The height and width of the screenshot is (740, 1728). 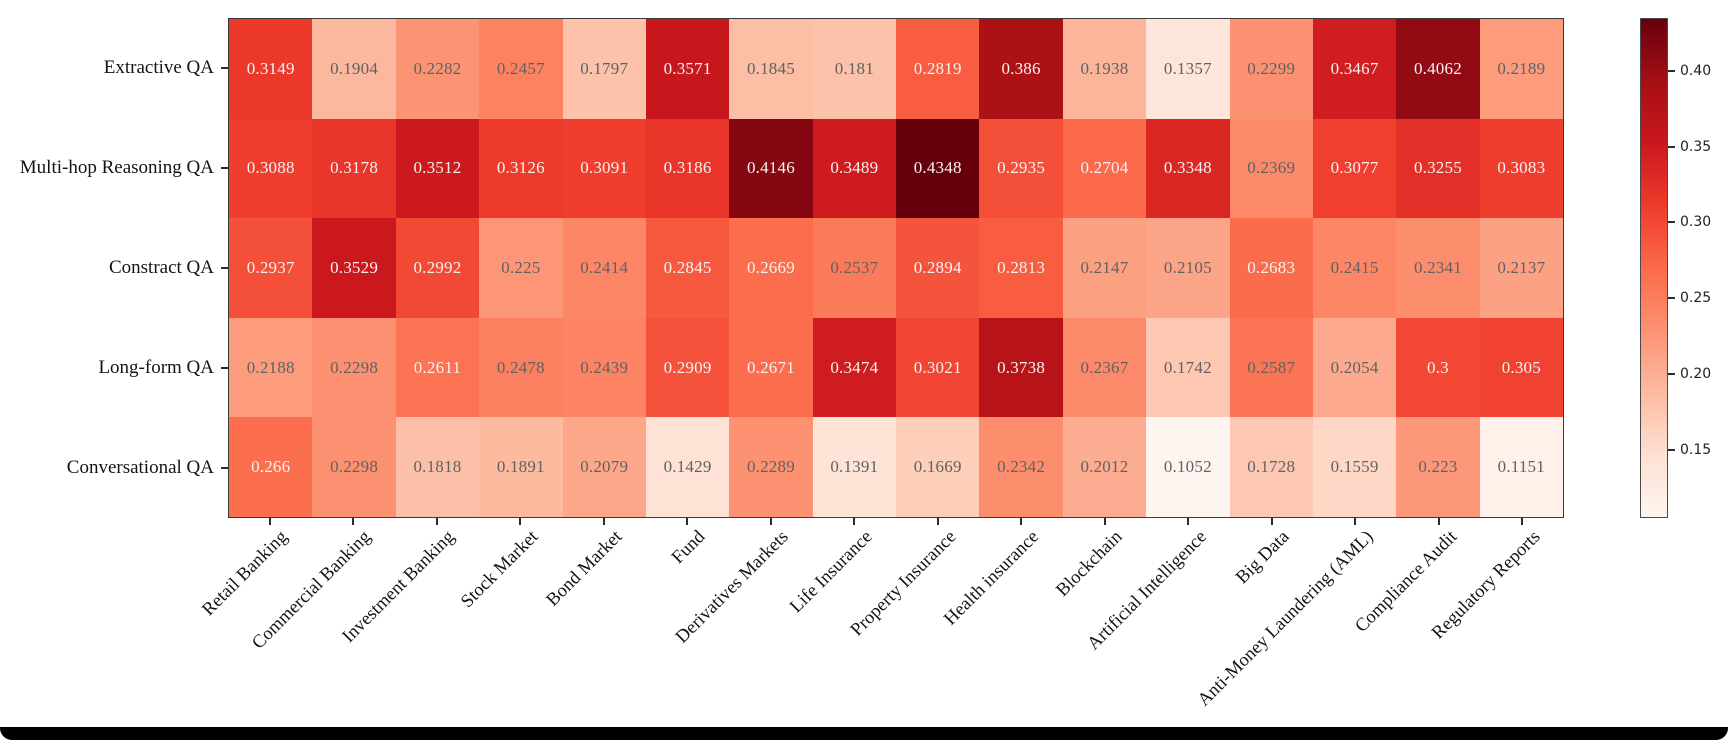 What do you see at coordinates (854, 69) in the screenshot?
I see `heatmap-cell: 0.181` at bounding box center [854, 69].